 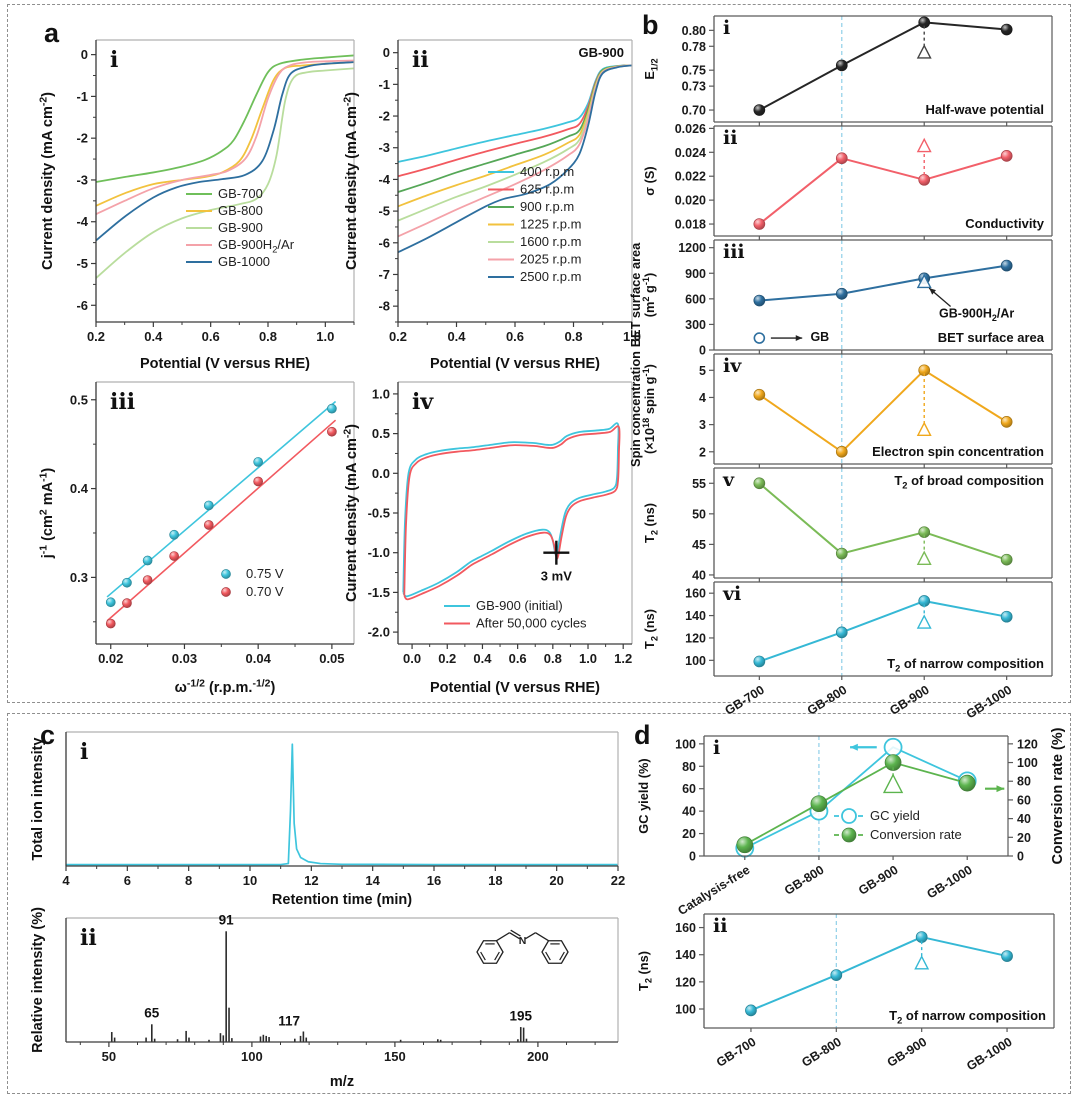 What do you see at coordinates (699, 575) in the screenshot?
I see `svg-text: 40` at bounding box center [699, 575].